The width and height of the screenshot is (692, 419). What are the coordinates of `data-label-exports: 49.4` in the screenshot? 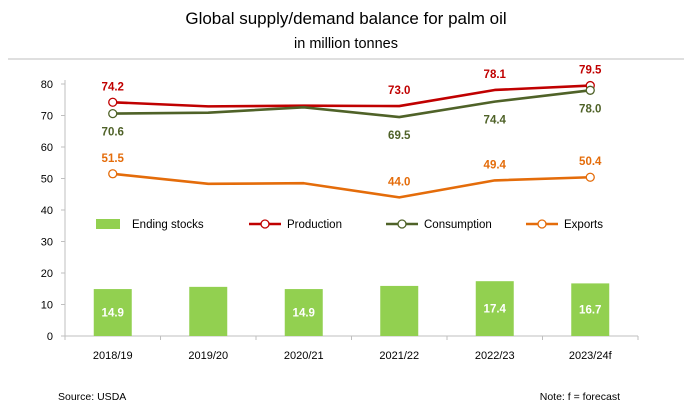 It's located at (495, 165).